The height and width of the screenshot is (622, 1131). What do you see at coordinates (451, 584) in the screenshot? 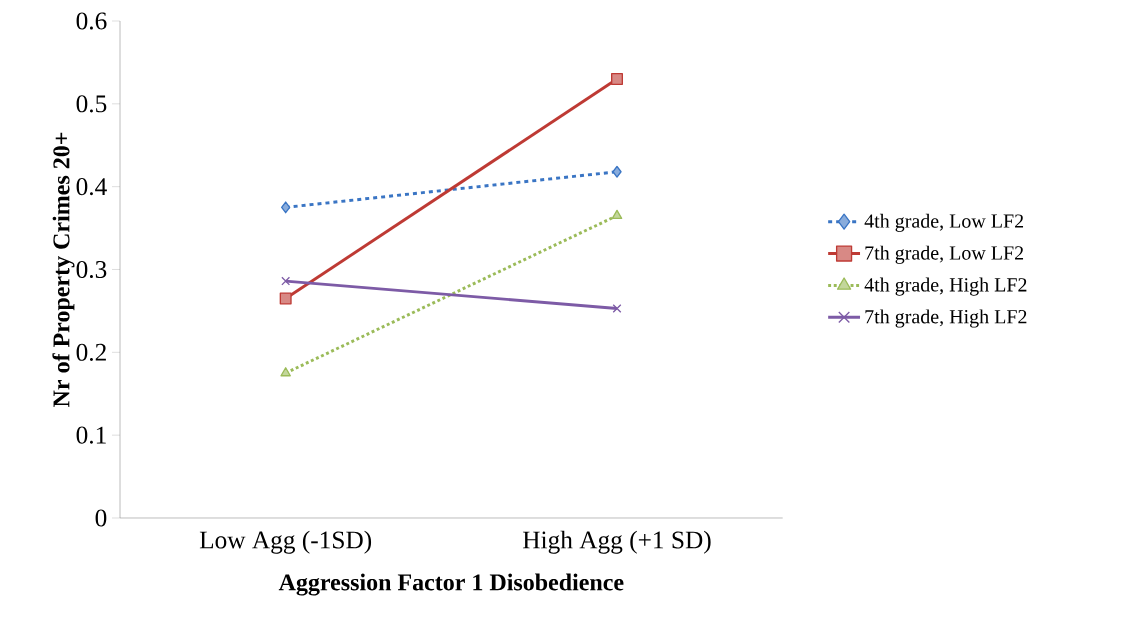
I see `x-axis-title: Aggression Factor 1 Disobedience` at bounding box center [451, 584].